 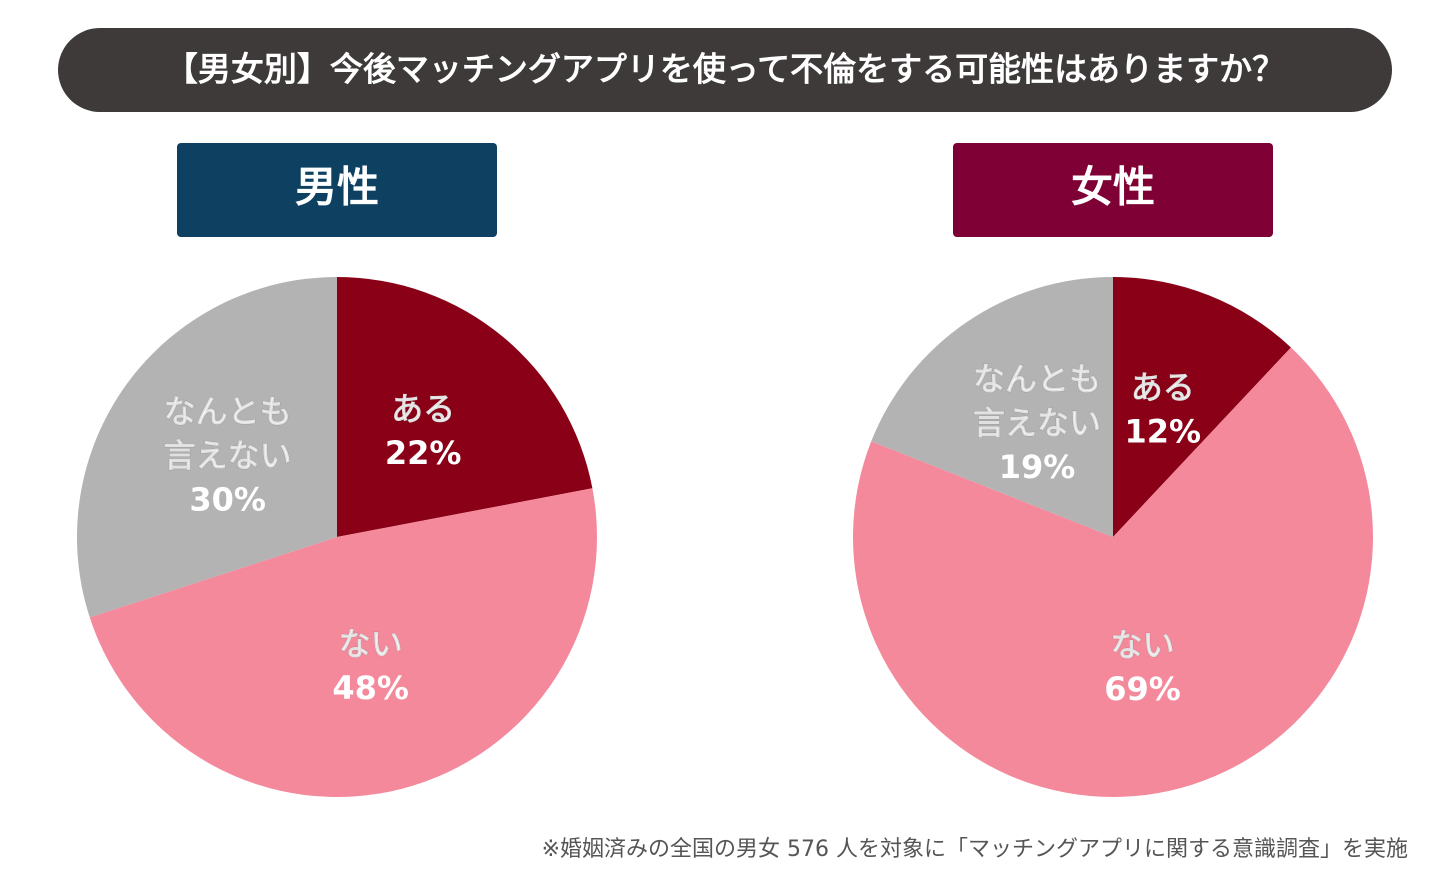 I want to click on title-pill, so click(x=725, y=70).